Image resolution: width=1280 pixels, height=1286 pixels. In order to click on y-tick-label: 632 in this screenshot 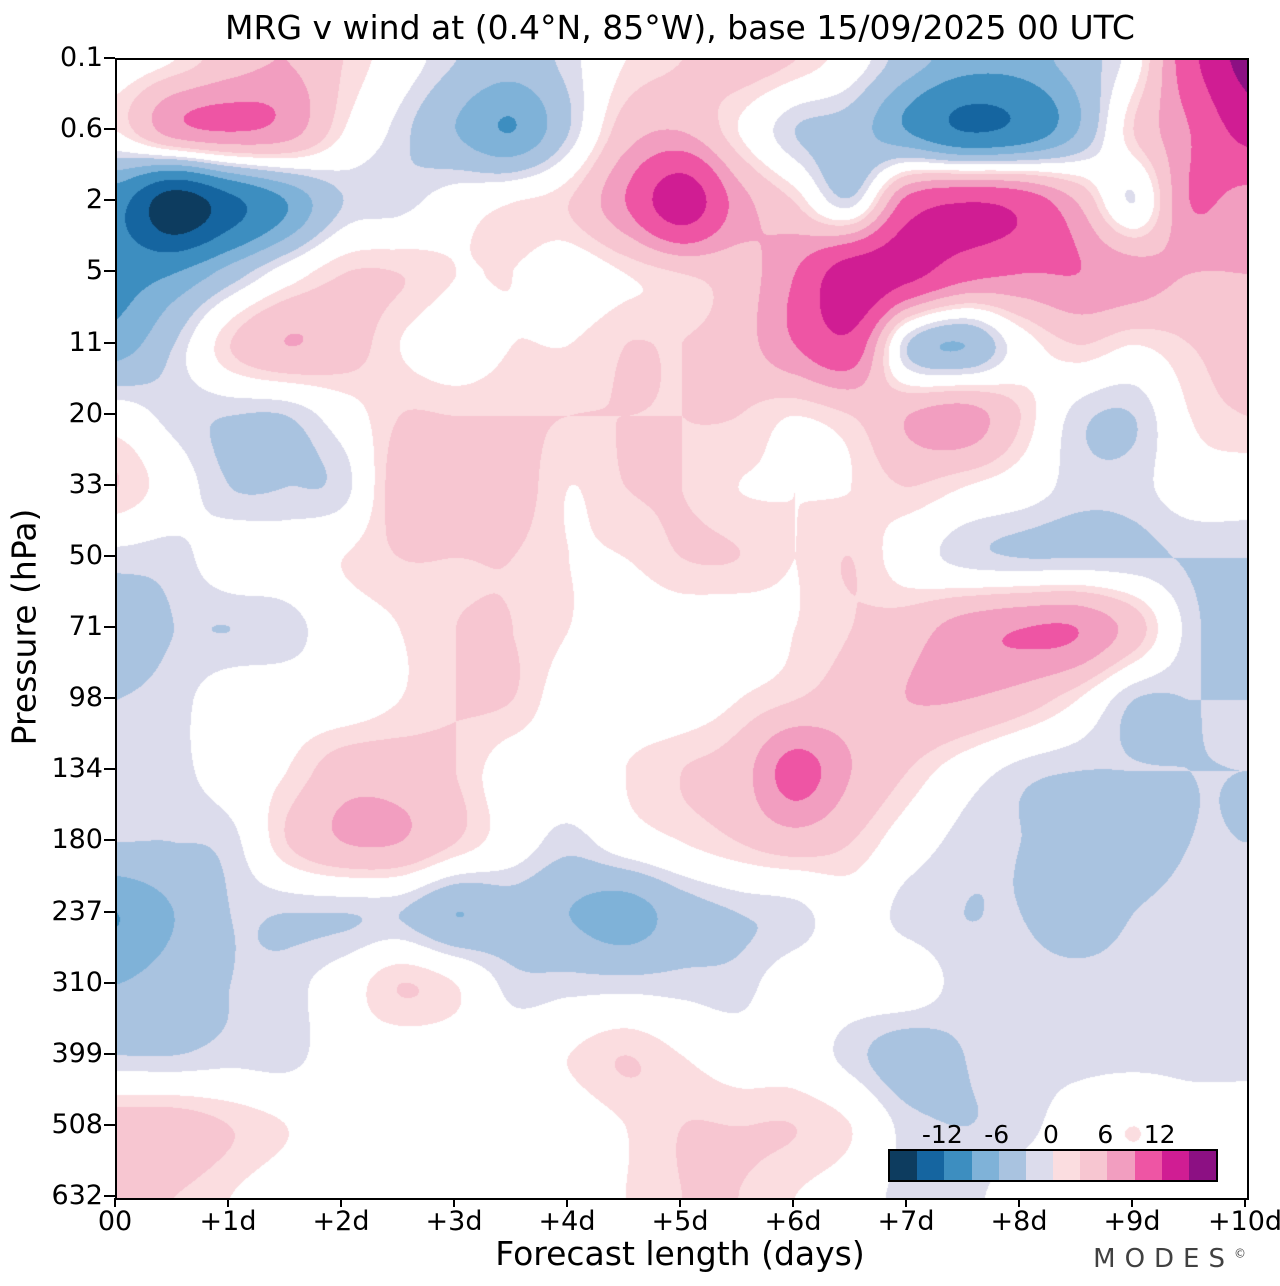, I will do `click(77, 1195)`.